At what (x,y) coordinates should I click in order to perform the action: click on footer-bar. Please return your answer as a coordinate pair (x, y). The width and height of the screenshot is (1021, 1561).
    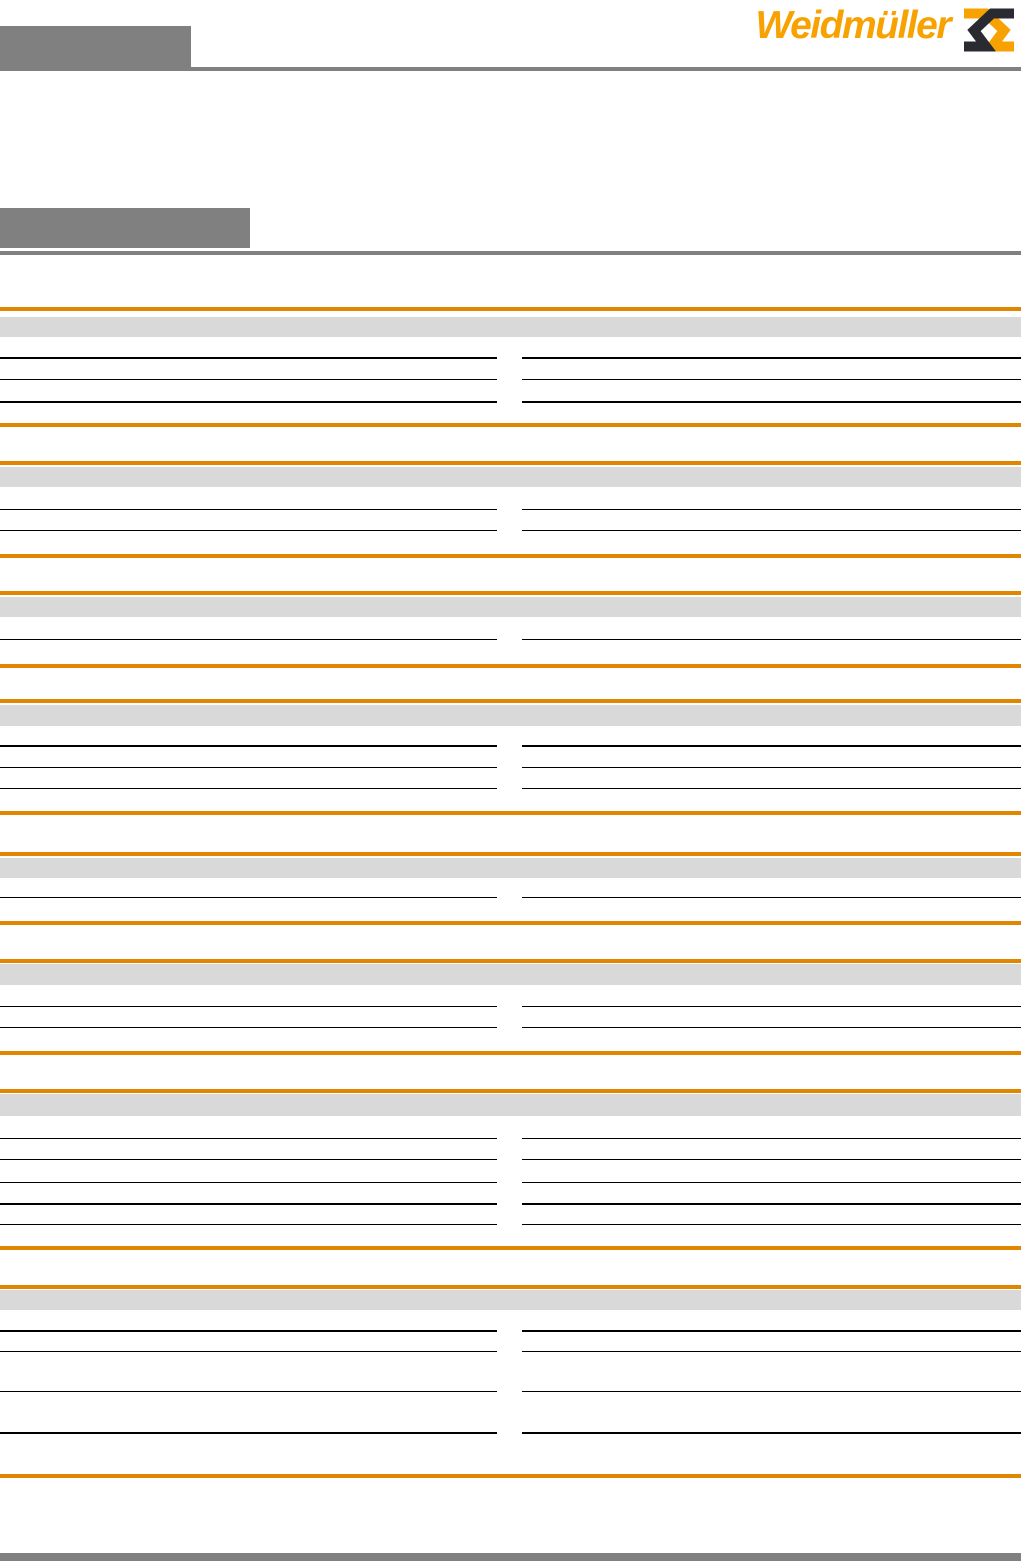
    Looking at the image, I should click on (510, 1557).